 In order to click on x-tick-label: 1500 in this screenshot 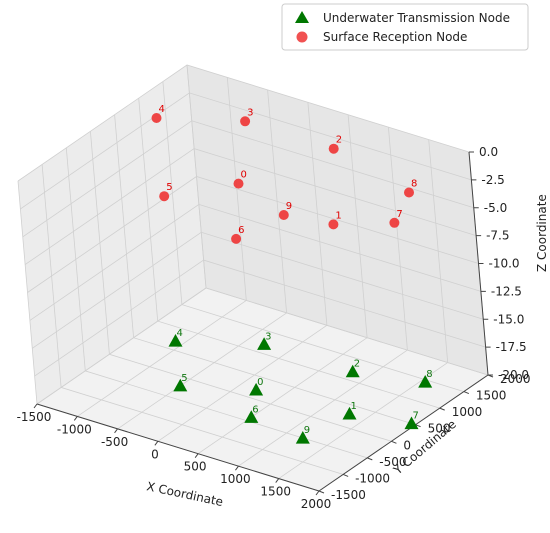, I will do `click(275, 492)`.